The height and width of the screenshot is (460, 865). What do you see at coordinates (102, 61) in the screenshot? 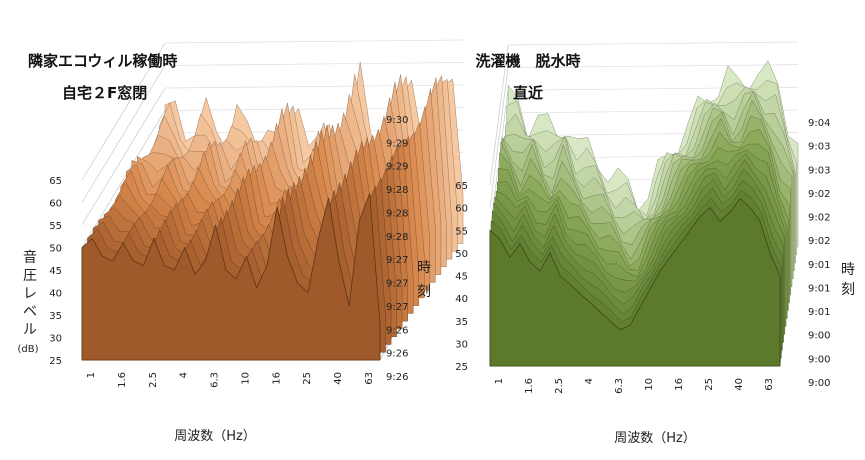
I see `chart-title: 隣家エコウィル稼働時` at bounding box center [102, 61].